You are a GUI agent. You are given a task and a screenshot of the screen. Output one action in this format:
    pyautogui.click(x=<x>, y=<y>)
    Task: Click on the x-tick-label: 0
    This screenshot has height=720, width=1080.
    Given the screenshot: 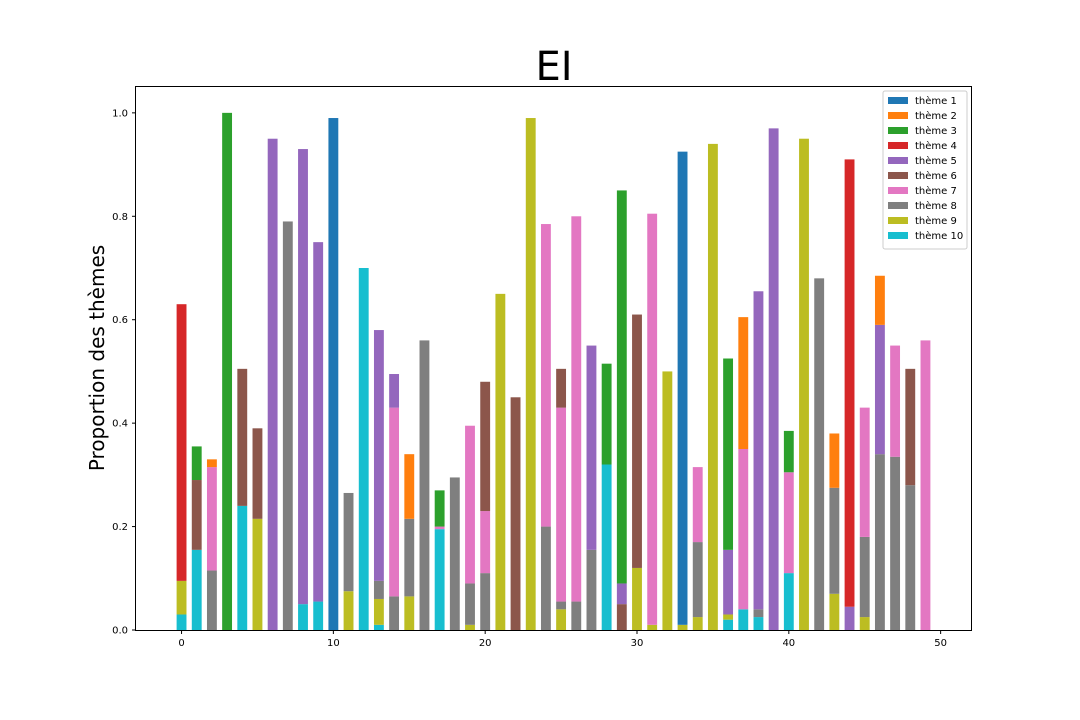 What is the action you would take?
    pyautogui.click(x=181, y=643)
    